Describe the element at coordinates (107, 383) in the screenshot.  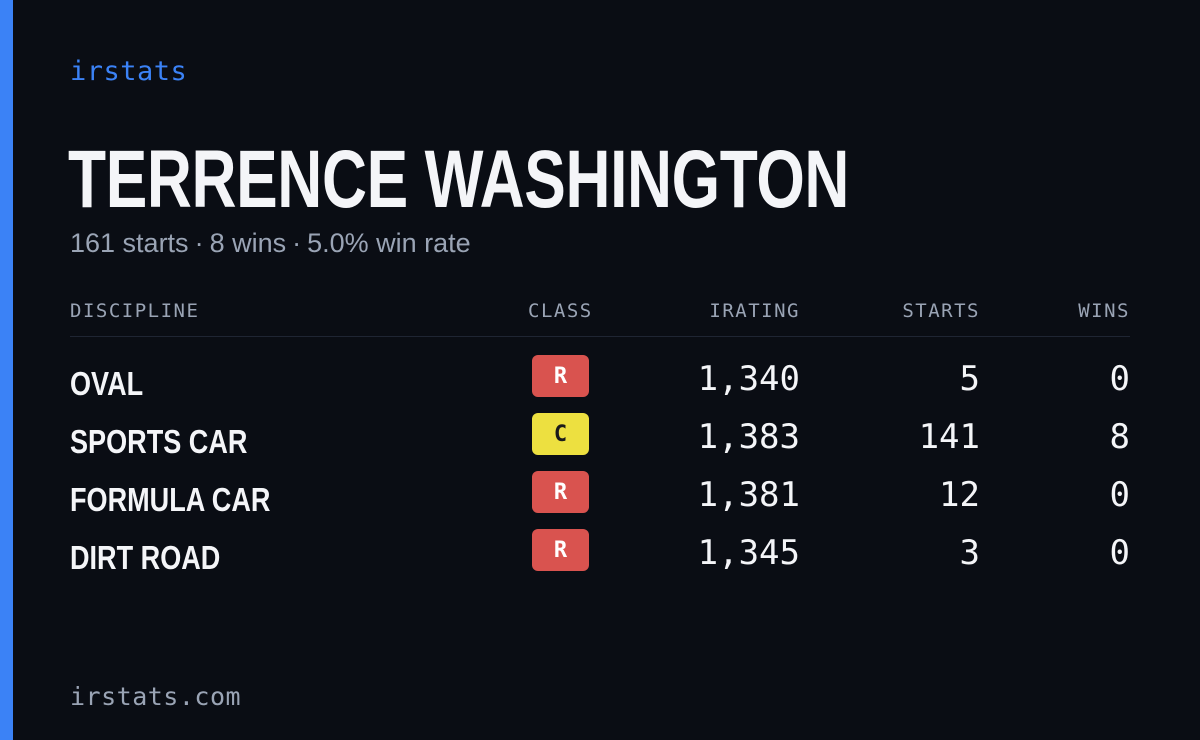
I see `discipline-name: OVAL` at that location.